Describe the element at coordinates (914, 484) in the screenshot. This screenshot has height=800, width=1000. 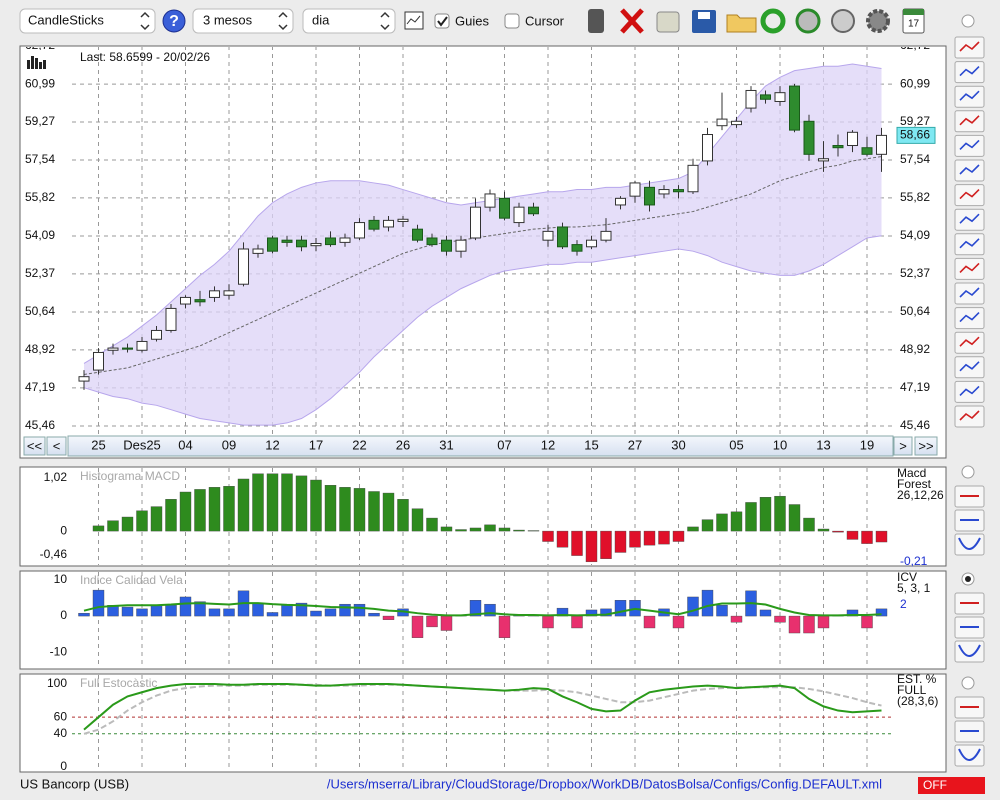
I see `indicator-label: Forest` at that location.